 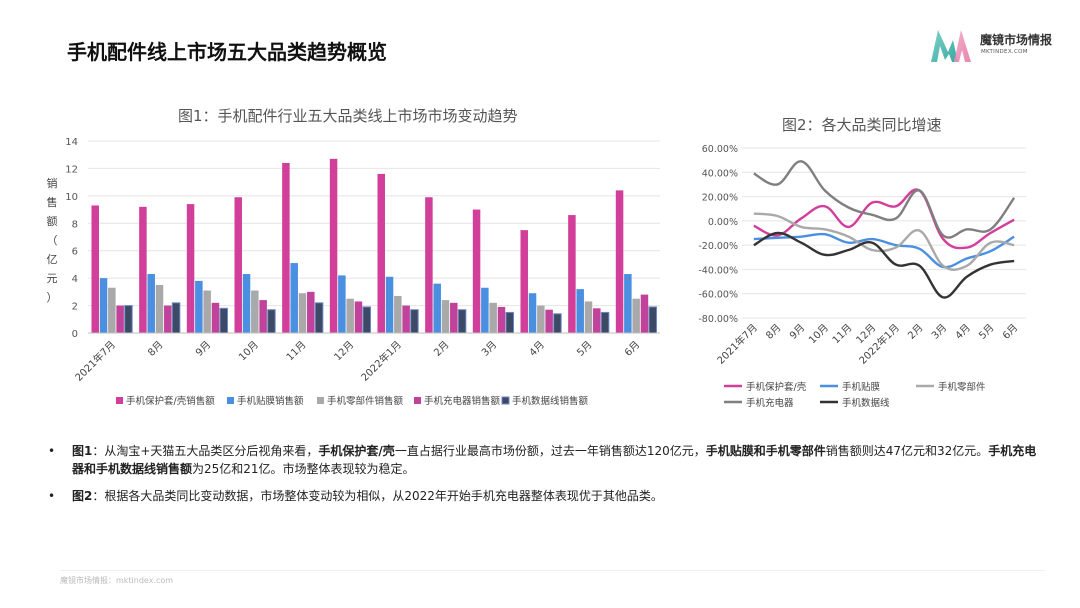 What do you see at coordinates (718, 319) in the screenshot?
I see `chart2-y-tick-label: -80.00%` at bounding box center [718, 319].